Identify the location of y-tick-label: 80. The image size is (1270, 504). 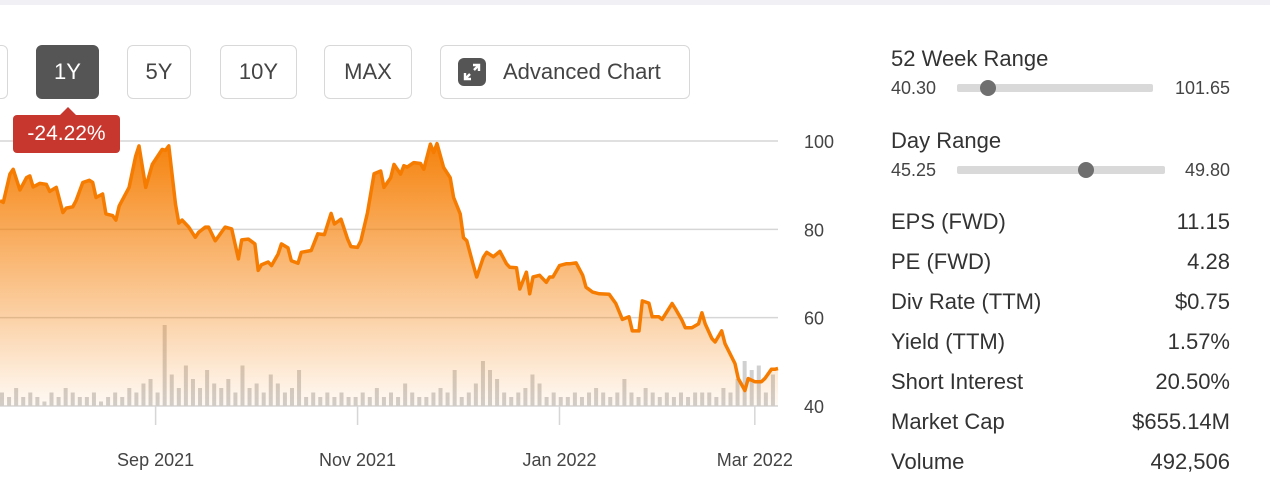
(814, 230).